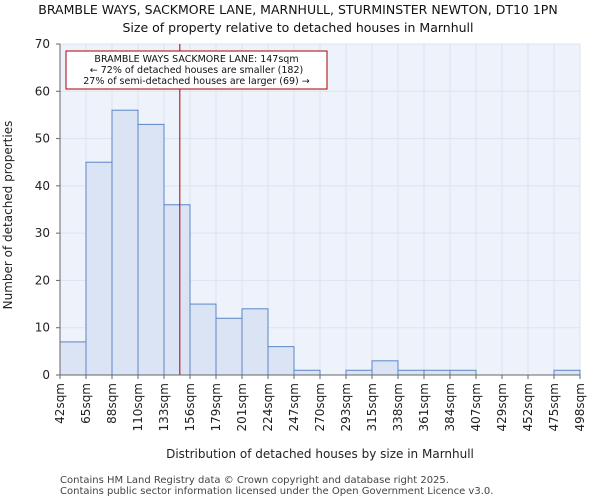 This screenshot has height=500, width=600. What do you see at coordinates (164, 407) in the screenshot?
I see `x-tick-label-133sqm: 133sqm` at bounding box center [164, 407].